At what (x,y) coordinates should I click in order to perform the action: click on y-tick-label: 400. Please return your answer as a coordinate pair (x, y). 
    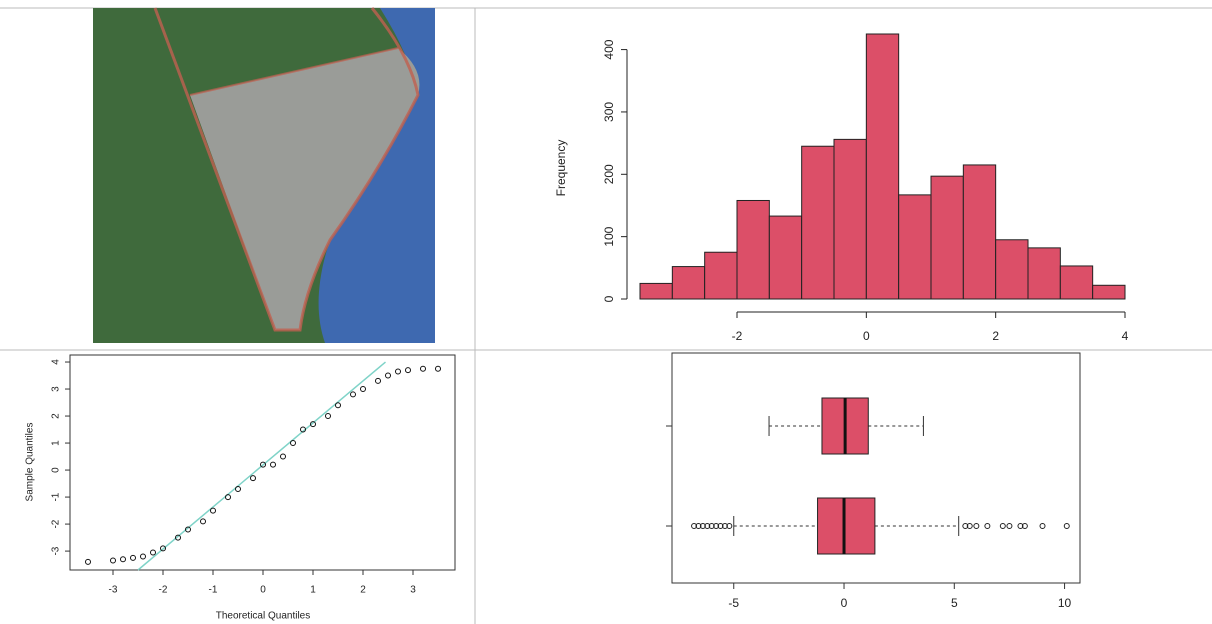
    Looking at the image, I should click on (609, 49).